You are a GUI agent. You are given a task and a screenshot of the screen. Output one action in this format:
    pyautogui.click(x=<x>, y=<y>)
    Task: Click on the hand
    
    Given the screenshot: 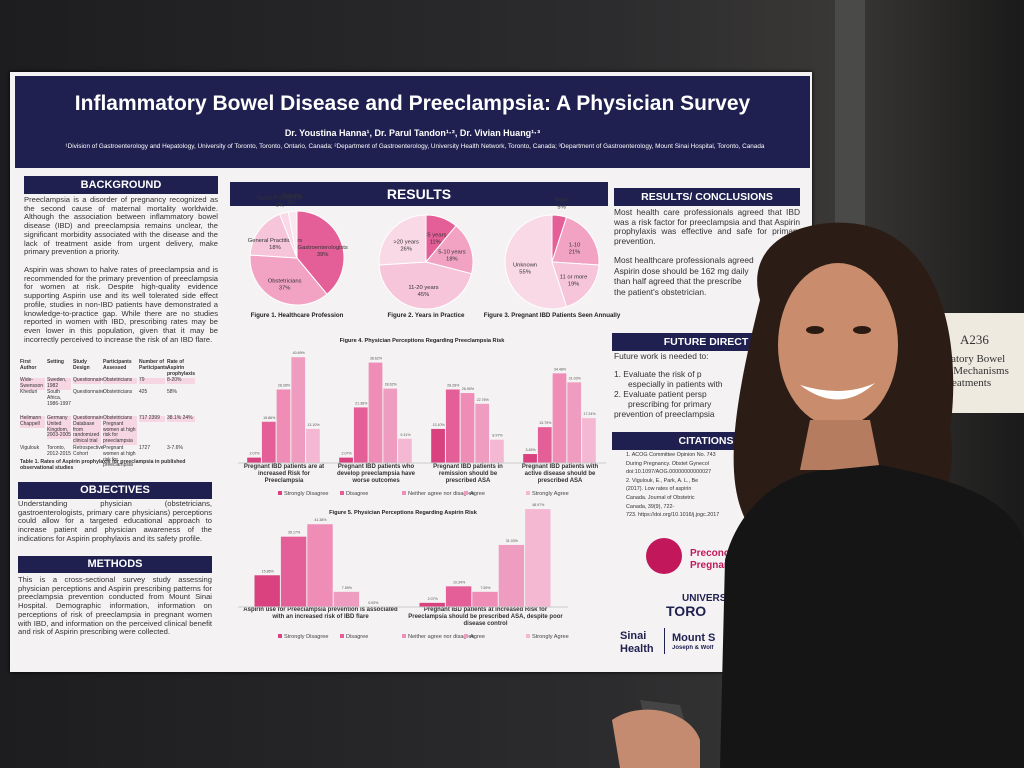 What is the action you would take?
    pyautogui.click(x=656, y=738)
    